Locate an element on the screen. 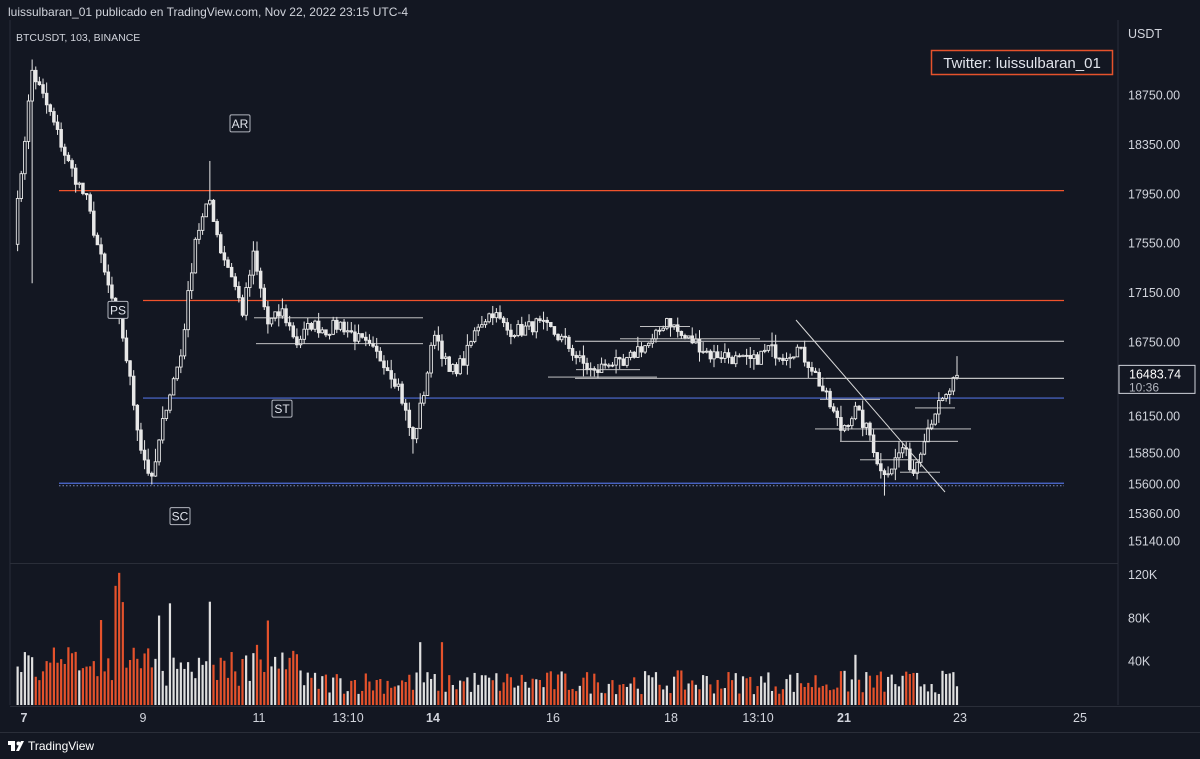 This screenshot has width=1200, height=759. current-price-value: 16483.74 is located at coordinates (1155, 374).